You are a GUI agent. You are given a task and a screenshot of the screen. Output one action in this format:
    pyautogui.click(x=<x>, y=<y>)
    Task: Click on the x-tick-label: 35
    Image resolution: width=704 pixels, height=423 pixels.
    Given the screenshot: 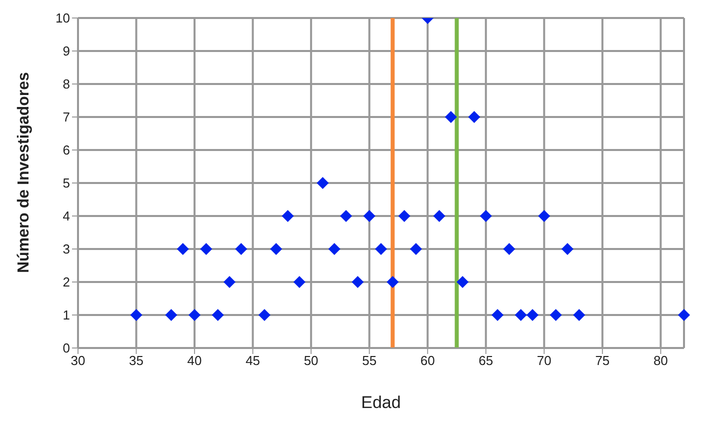 What is the action you would take?
    pyautogui.click(x=136, y=360)
    